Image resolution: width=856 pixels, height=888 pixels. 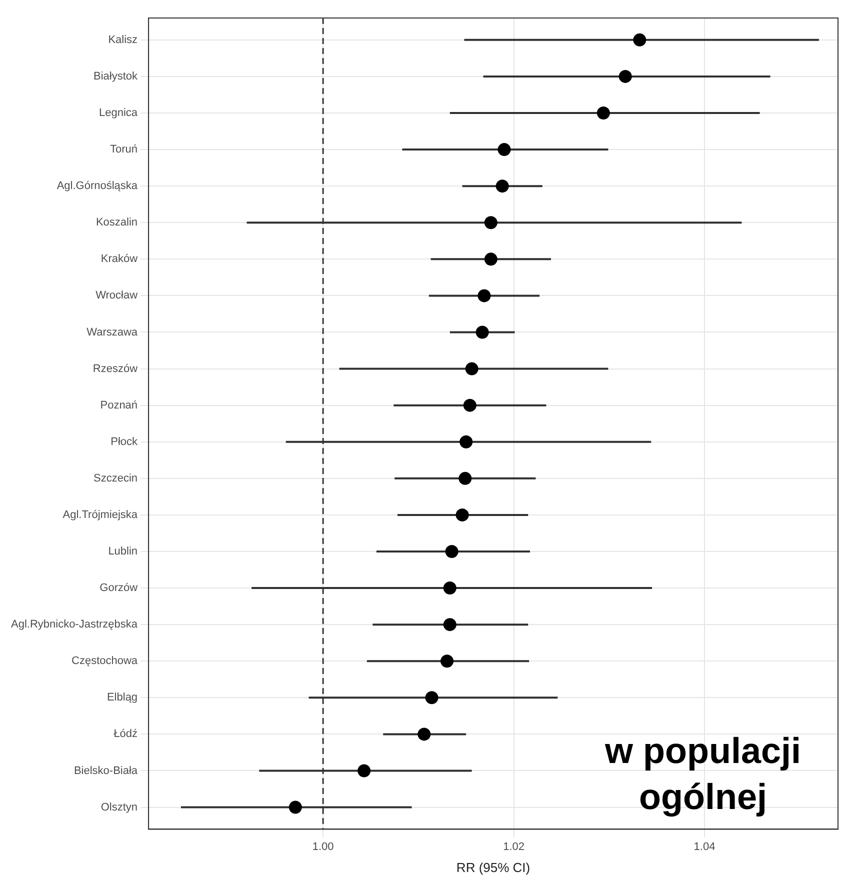 I want to click on y-tick-label: Szczecin, so click(x=116, y=478).